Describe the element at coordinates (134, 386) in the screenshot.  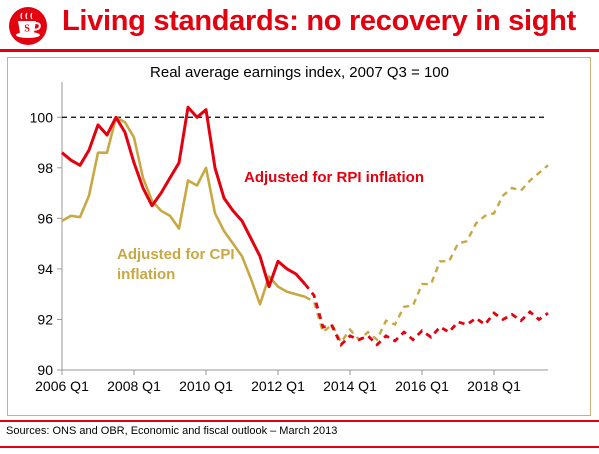
I see `x-tick-label: 2008 Q1` at that location.